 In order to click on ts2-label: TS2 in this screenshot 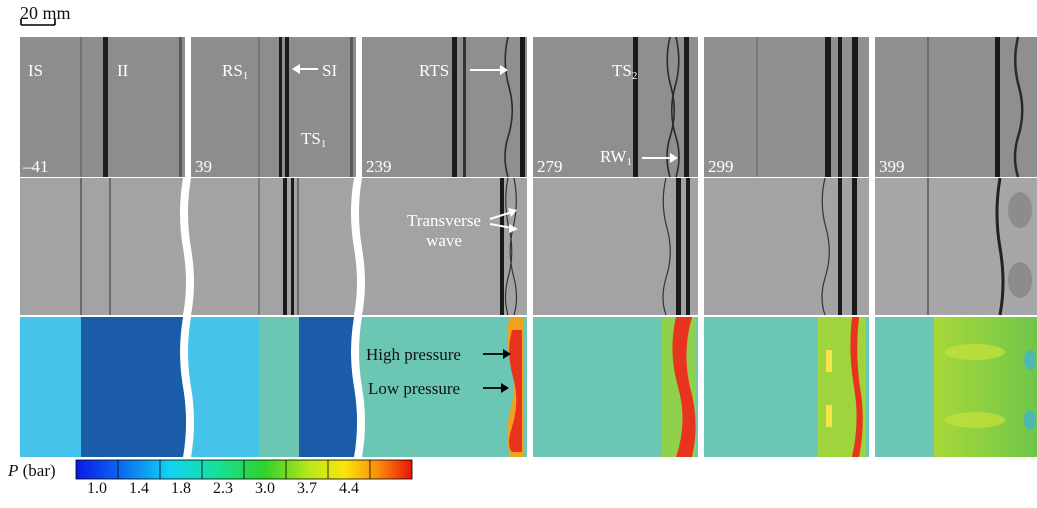, I will do `click(624, 72)`.